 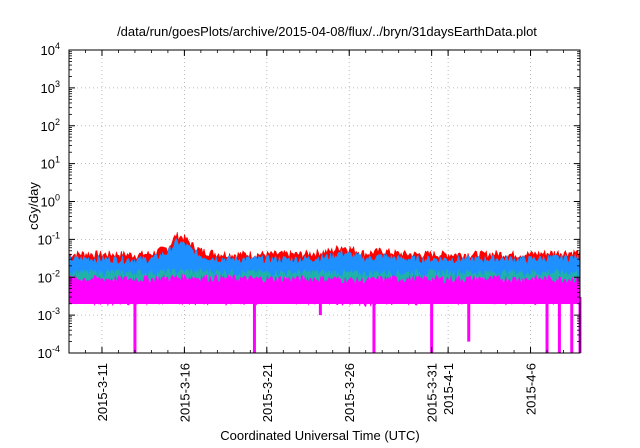 I want to click on x-tick-label: 2015-3-11, so click(x=102, y=392).